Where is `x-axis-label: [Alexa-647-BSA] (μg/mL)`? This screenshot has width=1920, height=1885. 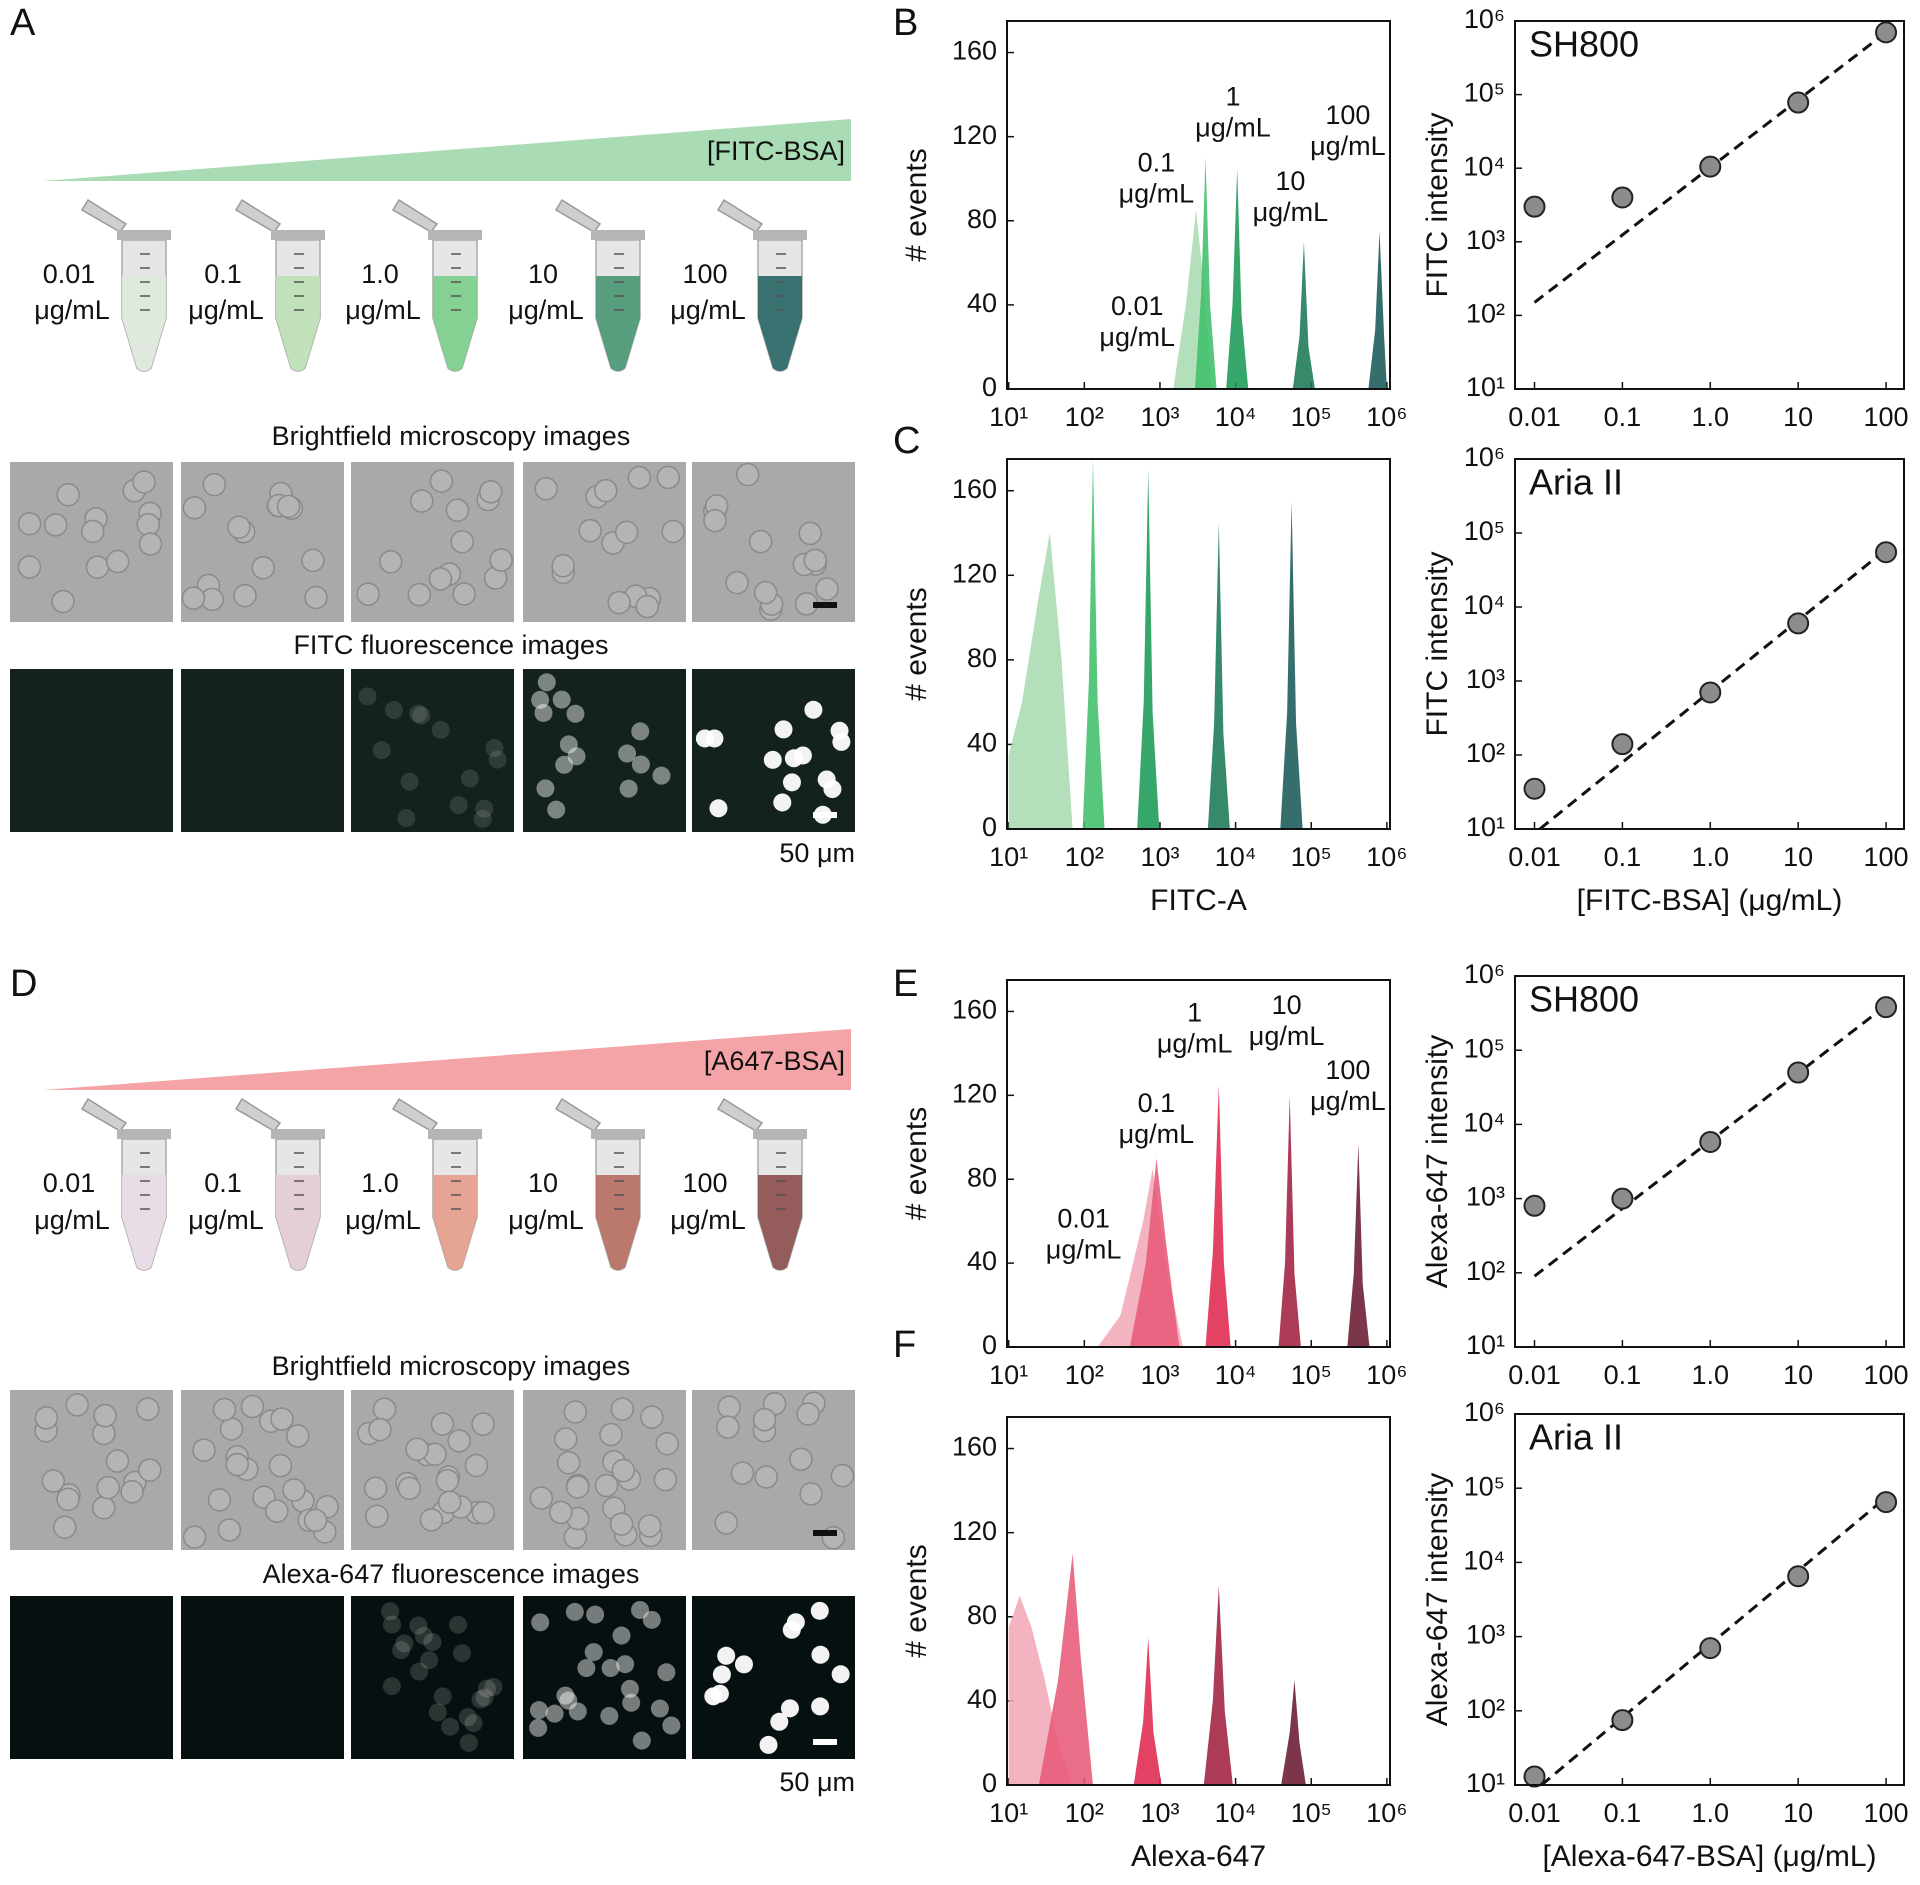
x-axis-label: [Alexa-647-BSA] (μg/mL) is located at coordinates (1709, 1856).